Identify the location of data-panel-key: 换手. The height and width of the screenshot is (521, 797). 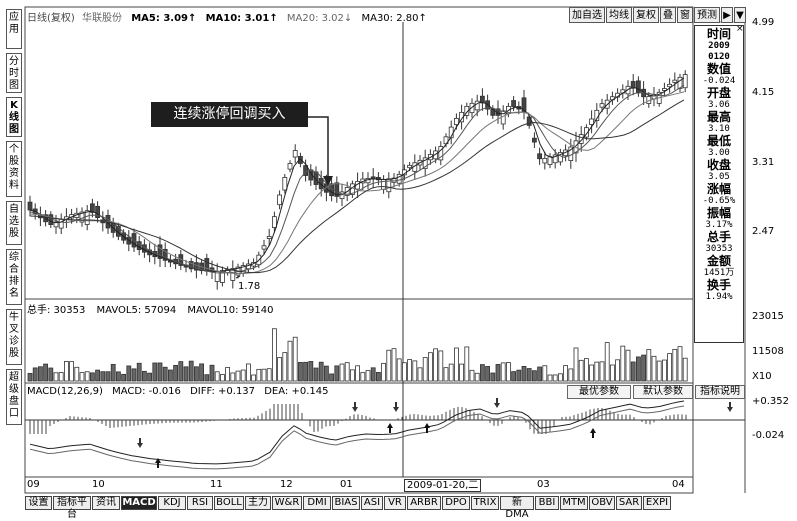
(718, 285).